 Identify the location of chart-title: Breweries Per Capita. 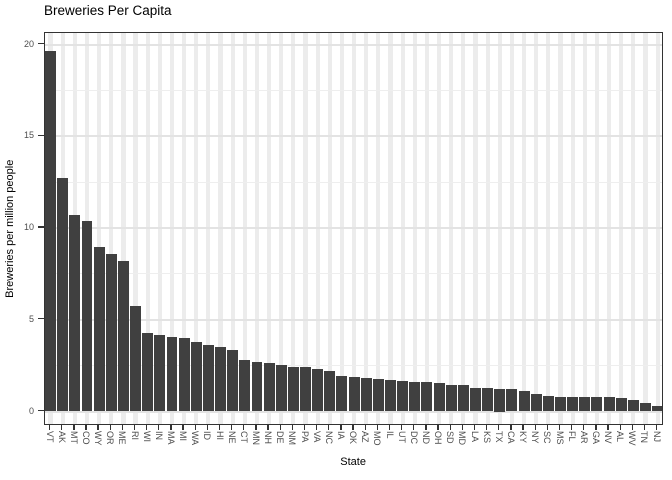
(108, 10).